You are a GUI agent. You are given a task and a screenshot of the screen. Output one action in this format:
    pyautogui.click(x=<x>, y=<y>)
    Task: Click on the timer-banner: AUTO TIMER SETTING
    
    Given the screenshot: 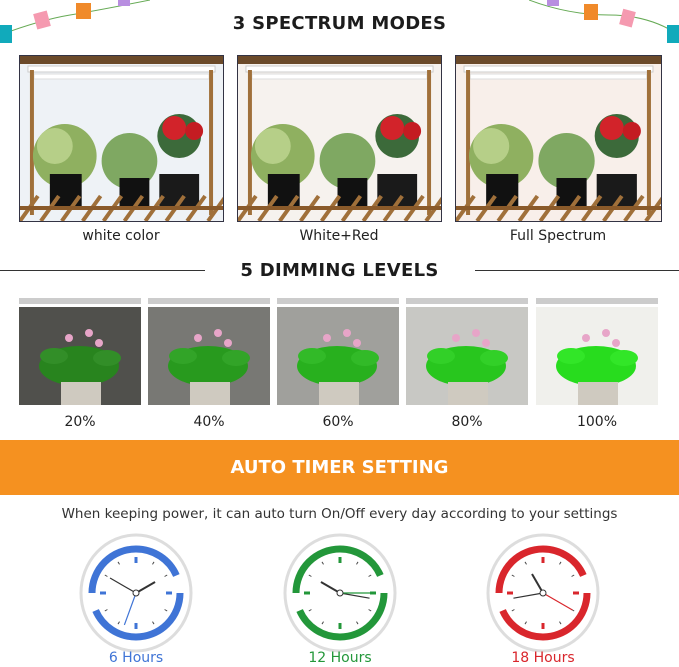 What is the action you would take?
    pyautogui.click(x=339, y=467)
    